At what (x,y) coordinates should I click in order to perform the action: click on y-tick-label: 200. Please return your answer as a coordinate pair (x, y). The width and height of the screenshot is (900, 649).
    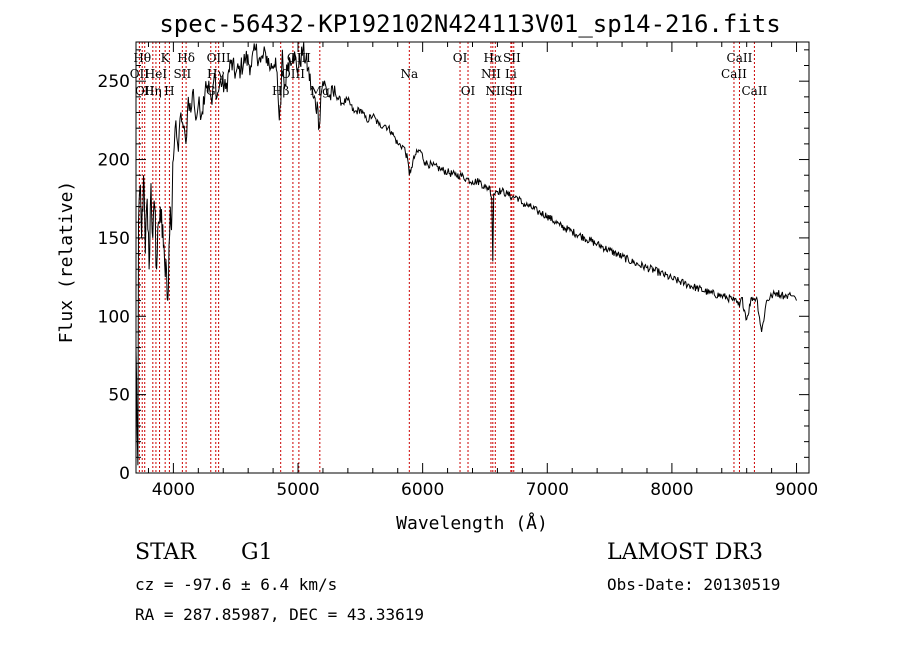
    Looking at the image, I should click on (114, 161).